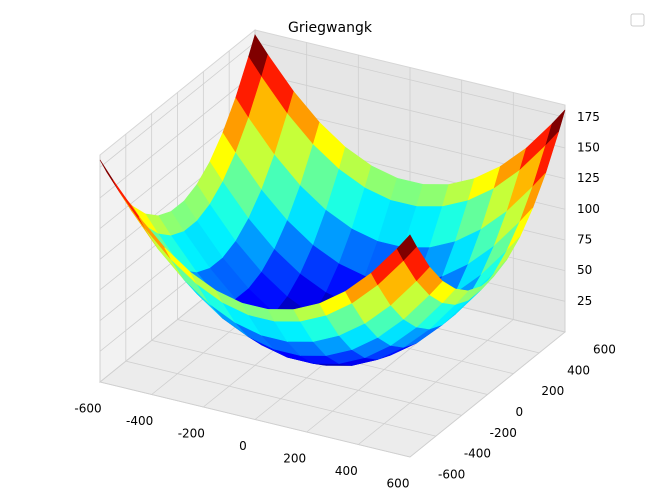  What do you see at coordinates (588, 117) in the screenshot?
I see `z-tick-label: 175` at bounding box center [588, 117].